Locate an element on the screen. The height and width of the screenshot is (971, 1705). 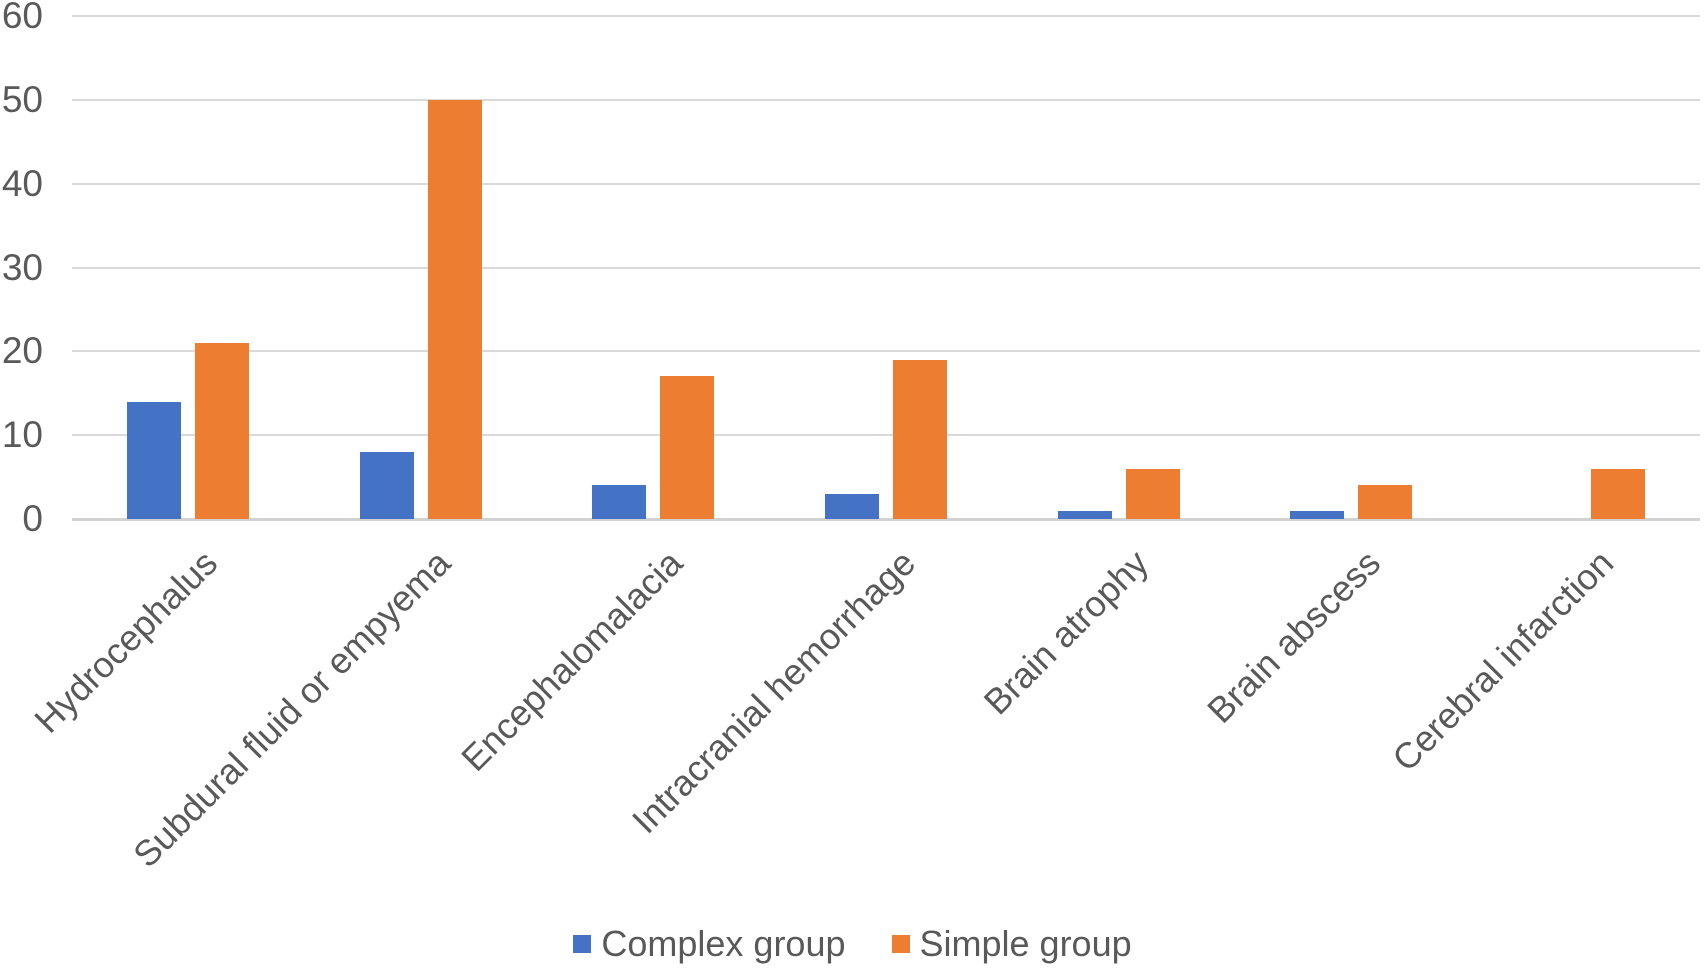
y-tick-label: 40 is located at coordinates (22, 183).